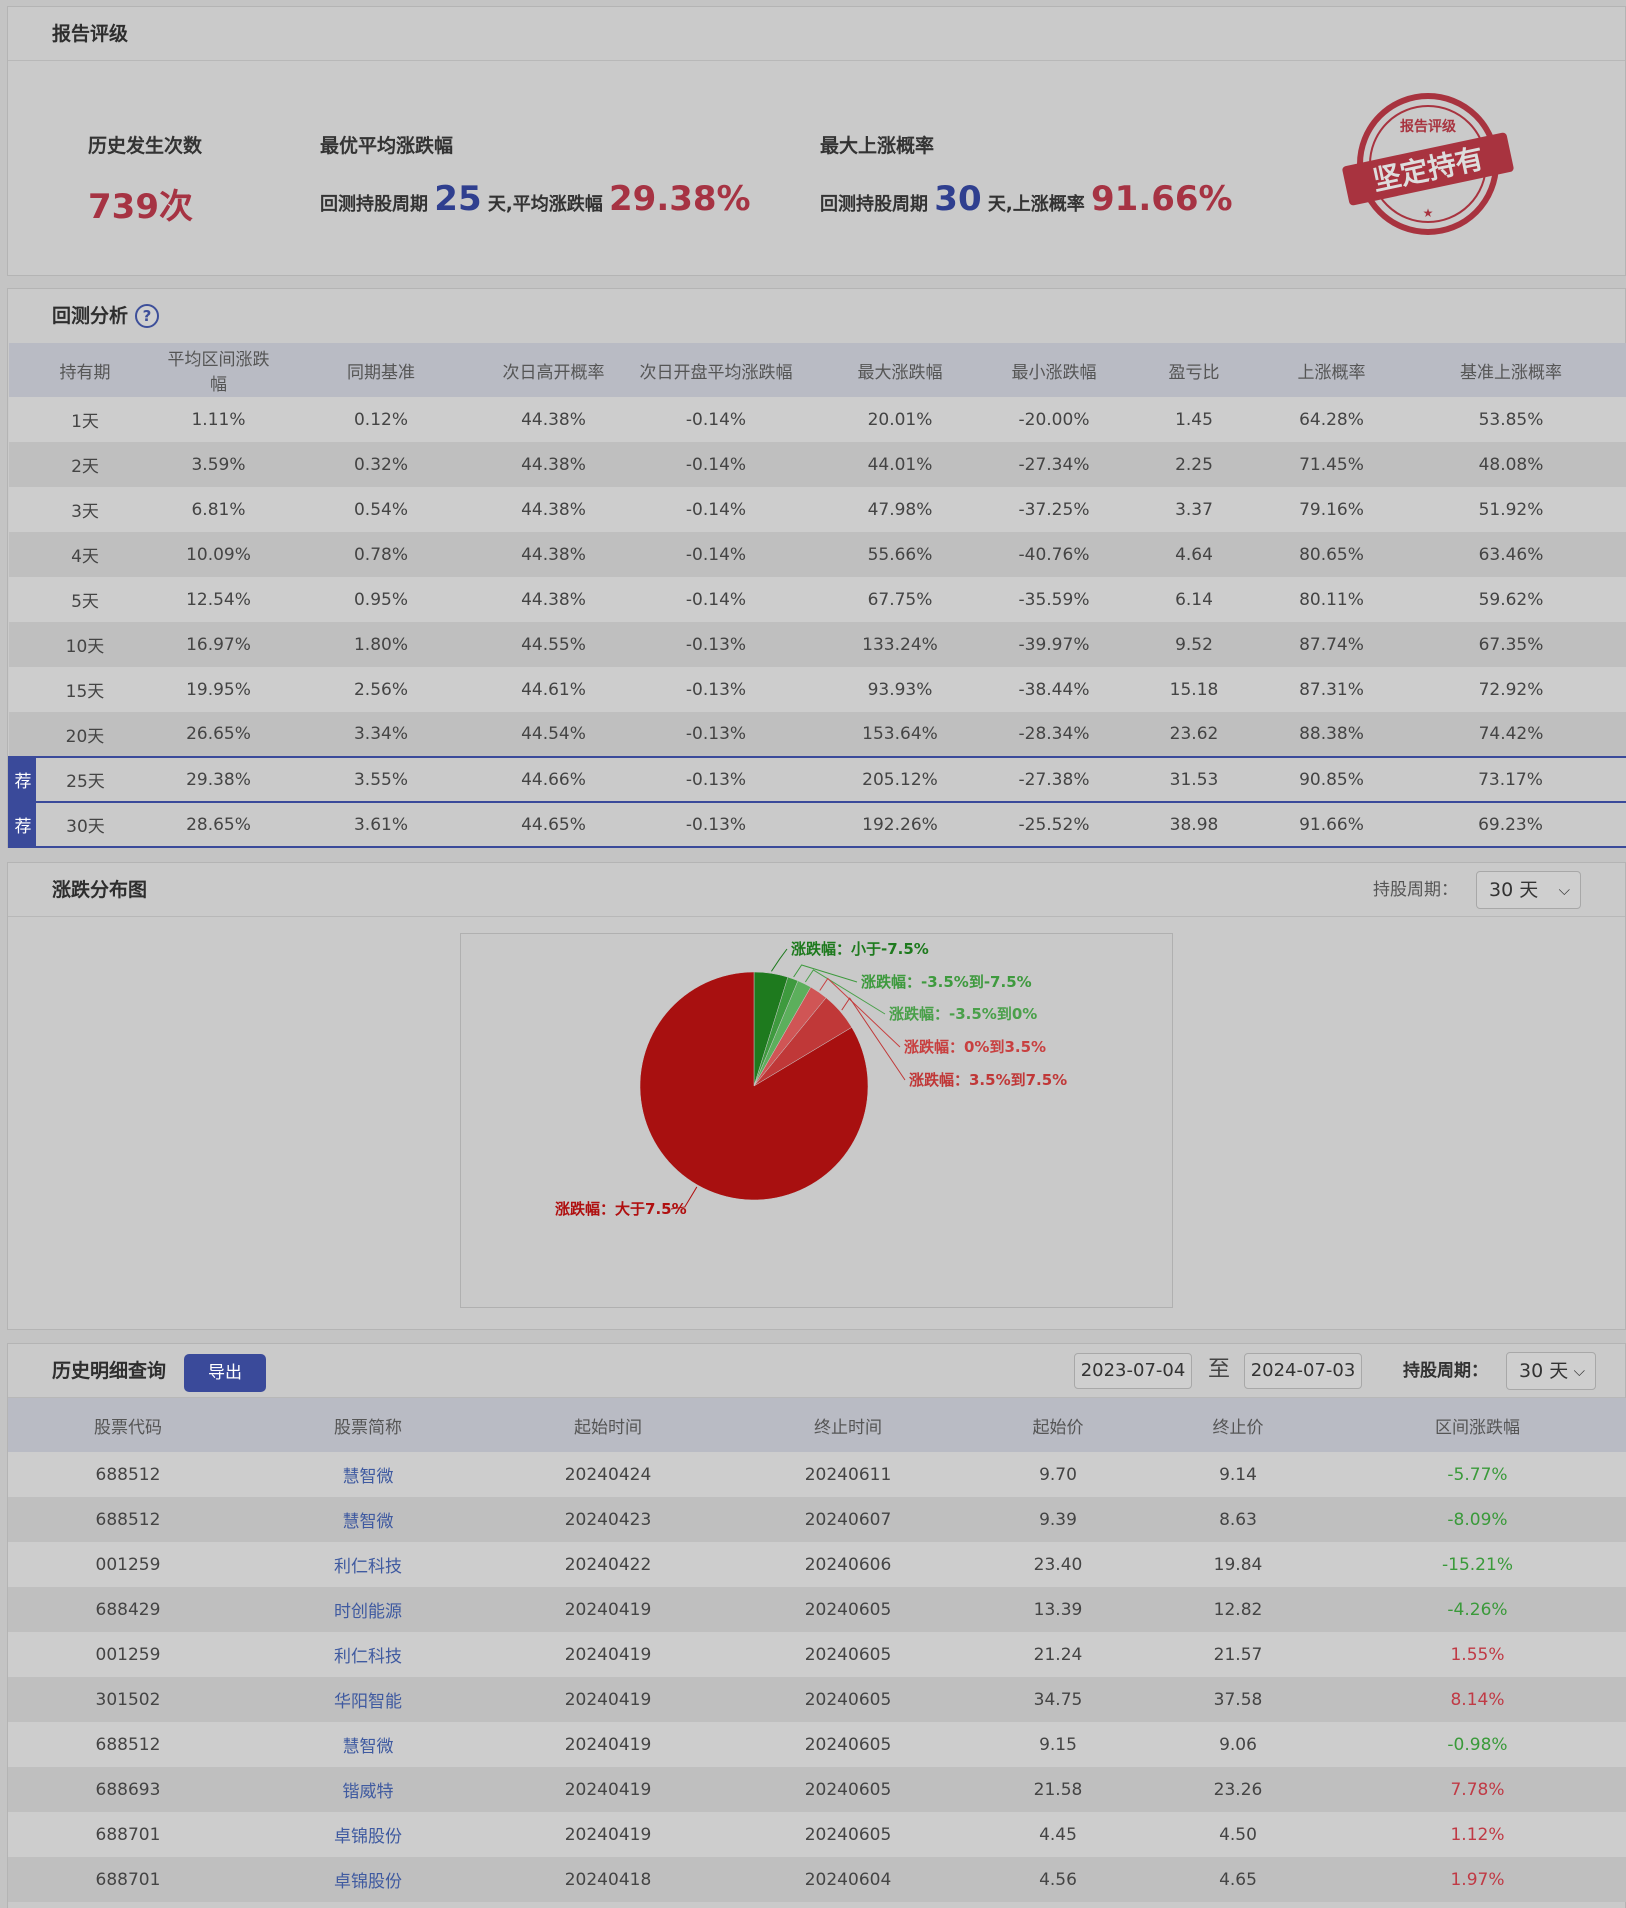 This screenshot has width=1626, height=1908. Describe the element at coordinates (1544, 1371) in the screenshot. I see `history-hold-value: 30 天` at that location.